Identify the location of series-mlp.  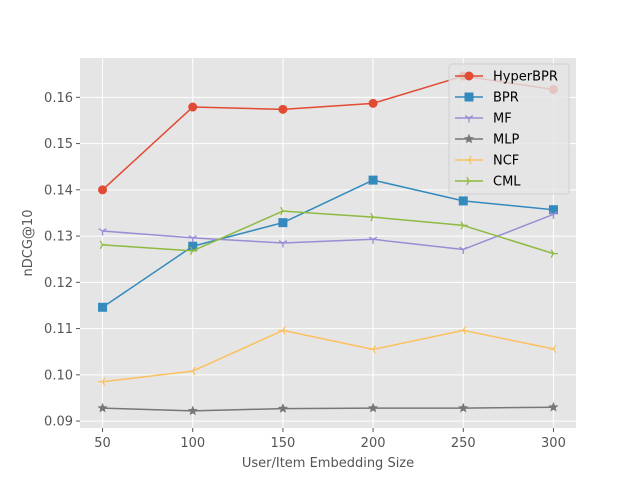
(328, 408).